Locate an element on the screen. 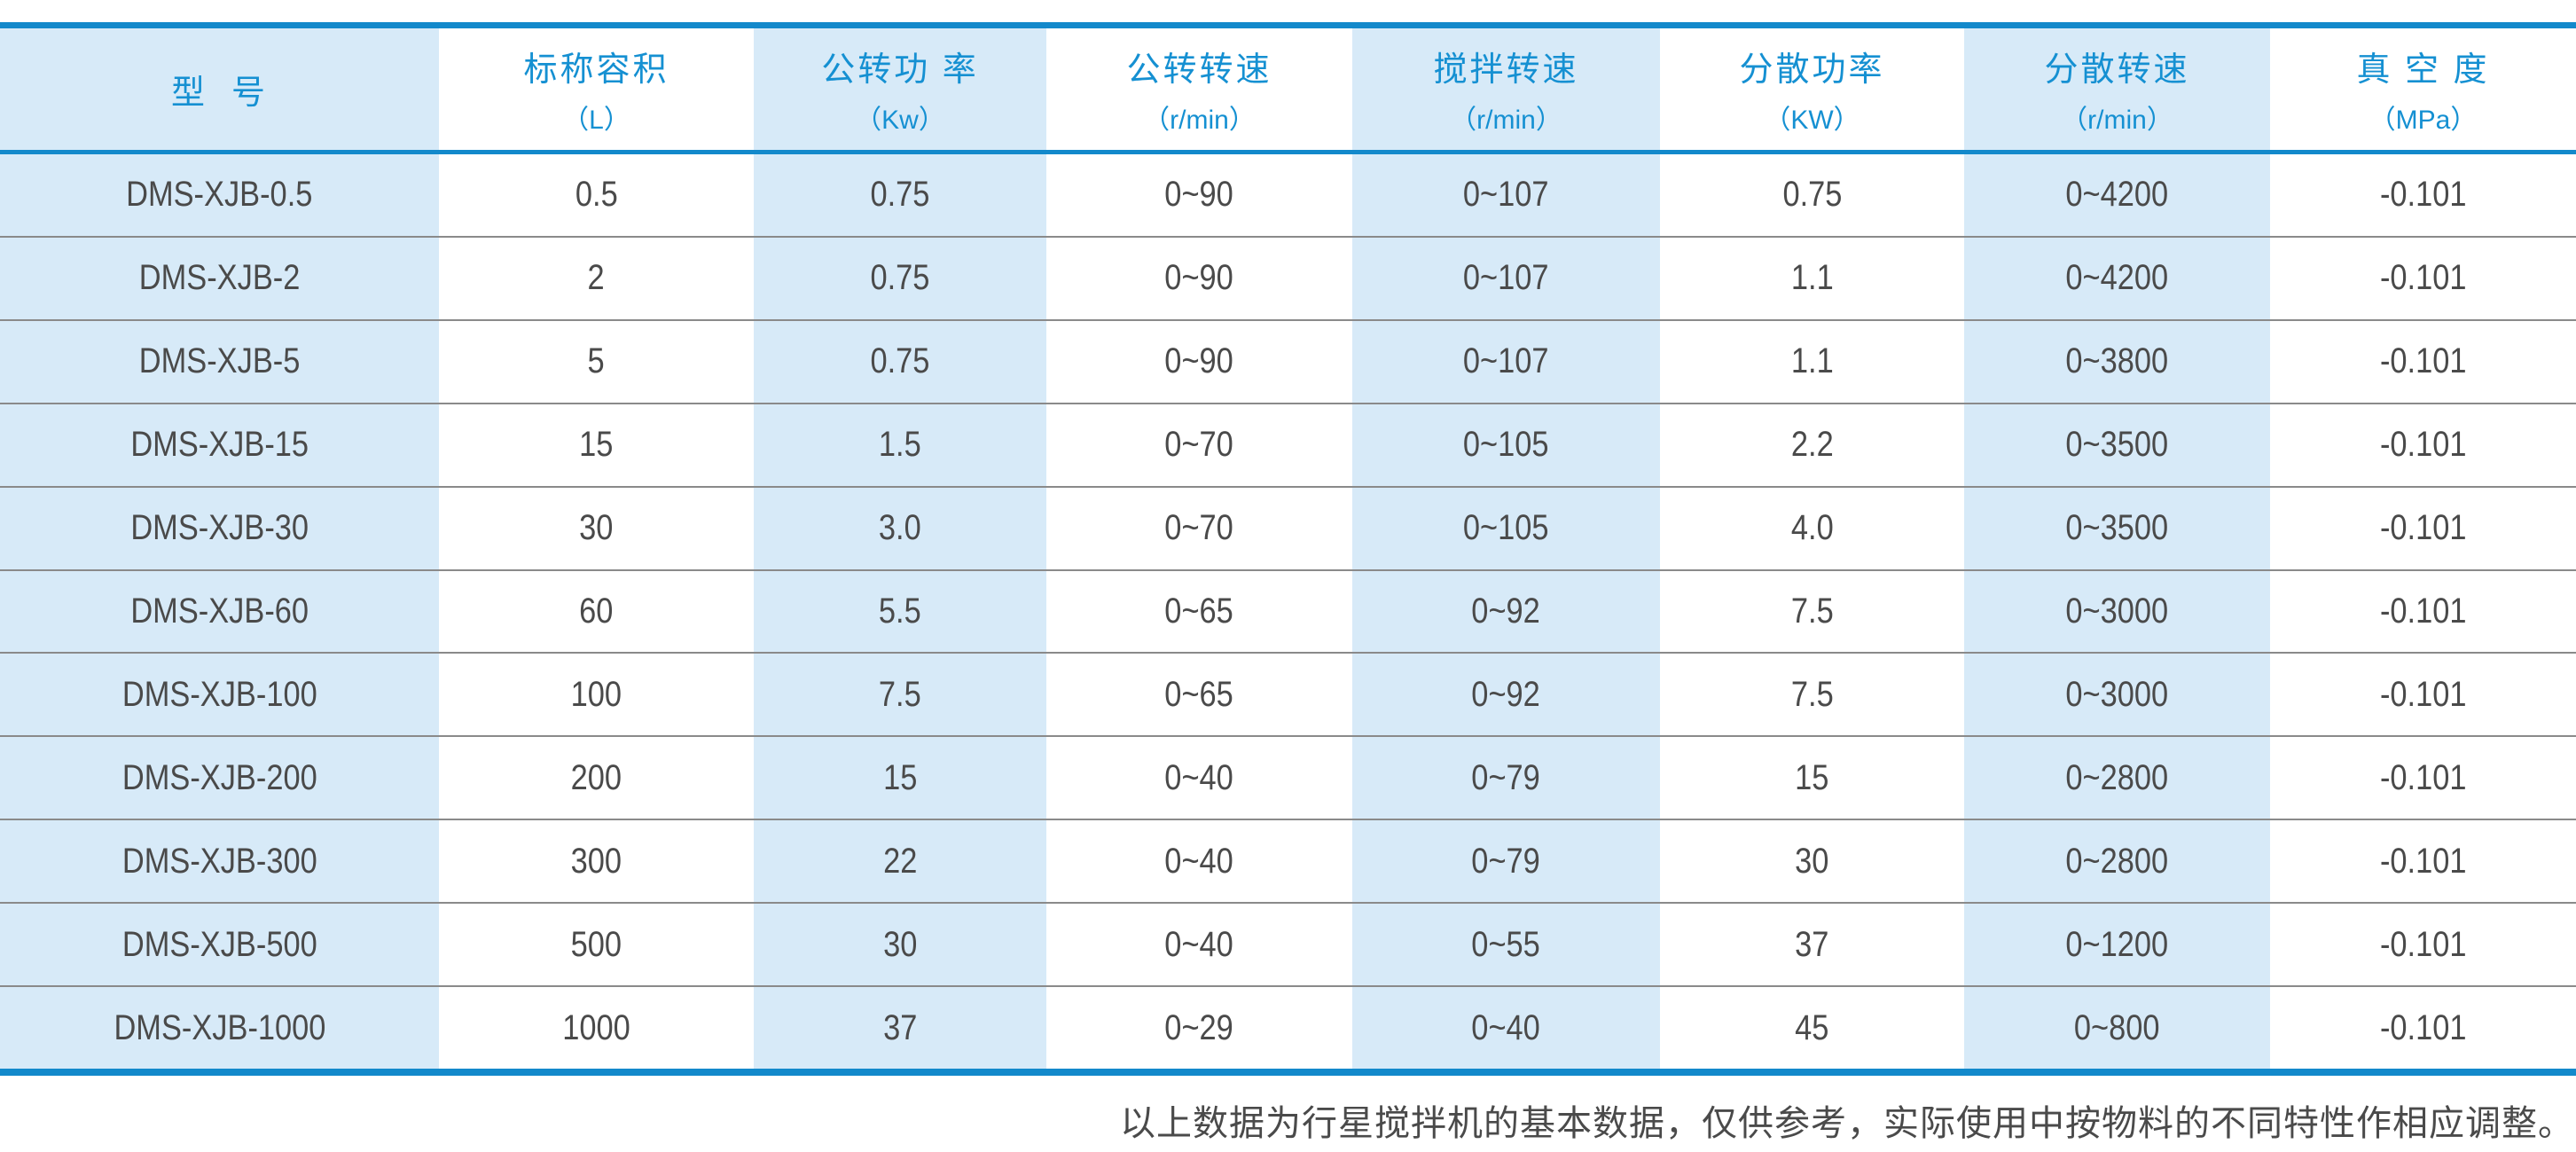 The height and width of the screenshot is (1152, 2576). column-header-revolution-power: 公转功 率 （Kw） is located at coordinates (900, 89).